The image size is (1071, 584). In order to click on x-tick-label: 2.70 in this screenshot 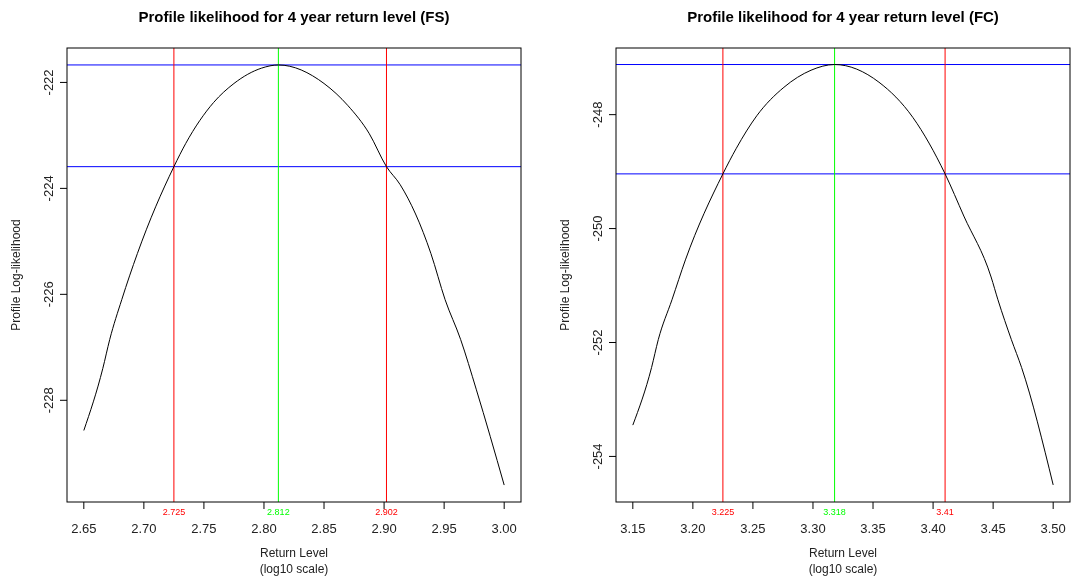, I will do `click(144, 528)`.